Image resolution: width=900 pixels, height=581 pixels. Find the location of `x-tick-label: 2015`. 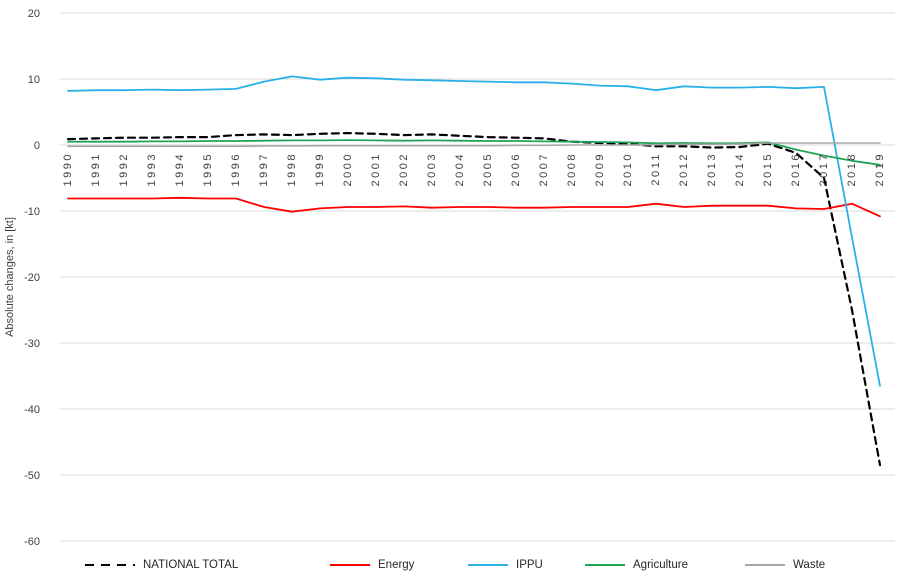

x-tick-label: 2015 is located at coordinates (768, 169).